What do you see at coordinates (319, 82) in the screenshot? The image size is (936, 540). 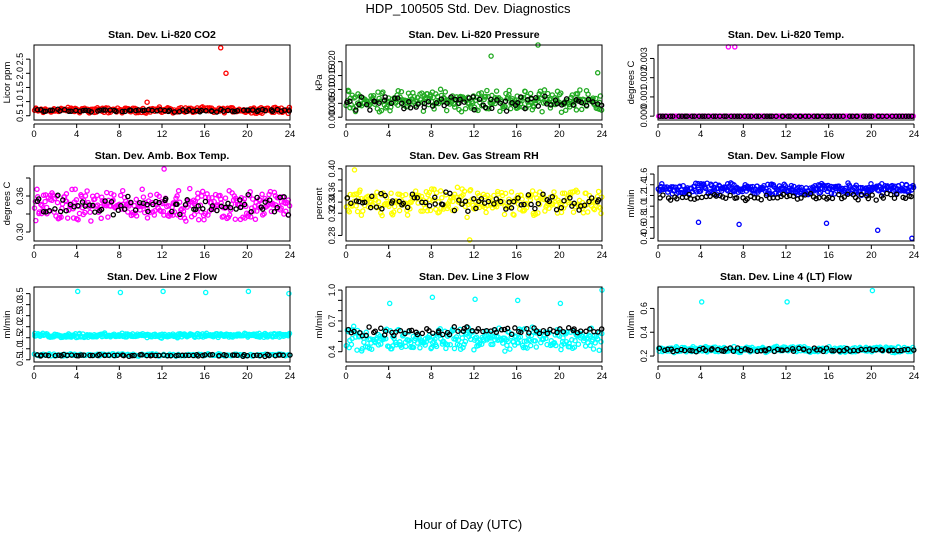 I see `panel-2-ylabel: kPa` at bounding box center [319, 82].